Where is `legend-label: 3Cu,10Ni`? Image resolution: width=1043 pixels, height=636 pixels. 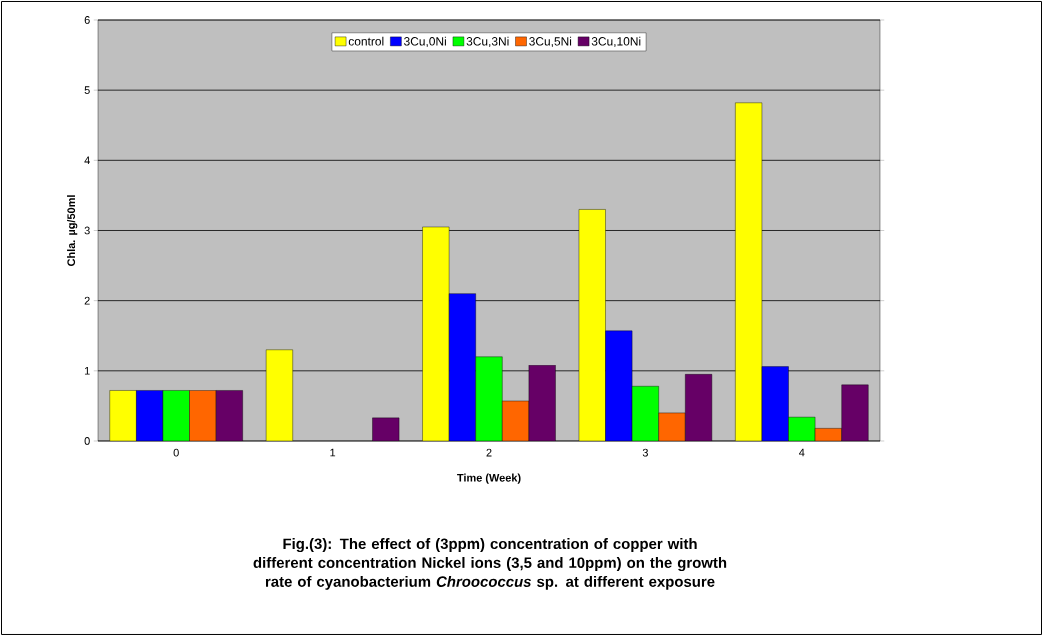
legend-label: 3Cu,10Ni is located at coordinates (616, 41).